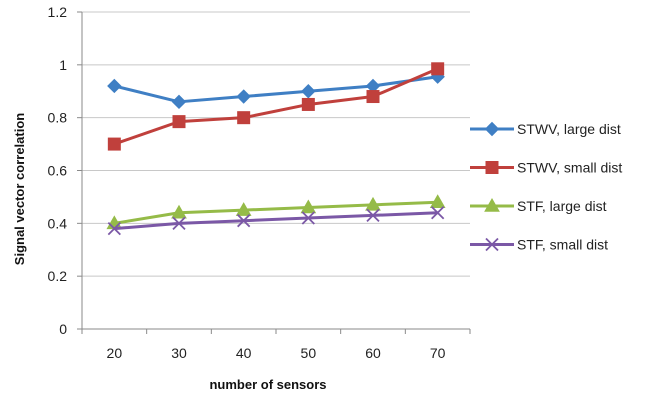  What do you see at coordinates (562, 206) in the screenshot?
I see `legend-label: STF, large dist` at bounding box center [562, 206].